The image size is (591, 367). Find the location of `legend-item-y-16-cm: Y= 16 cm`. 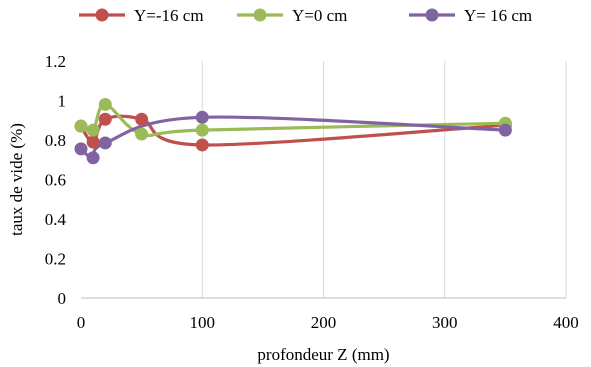

legend-item-y-16-cm: Y= 16 cm is located at coordinates (470, 15).